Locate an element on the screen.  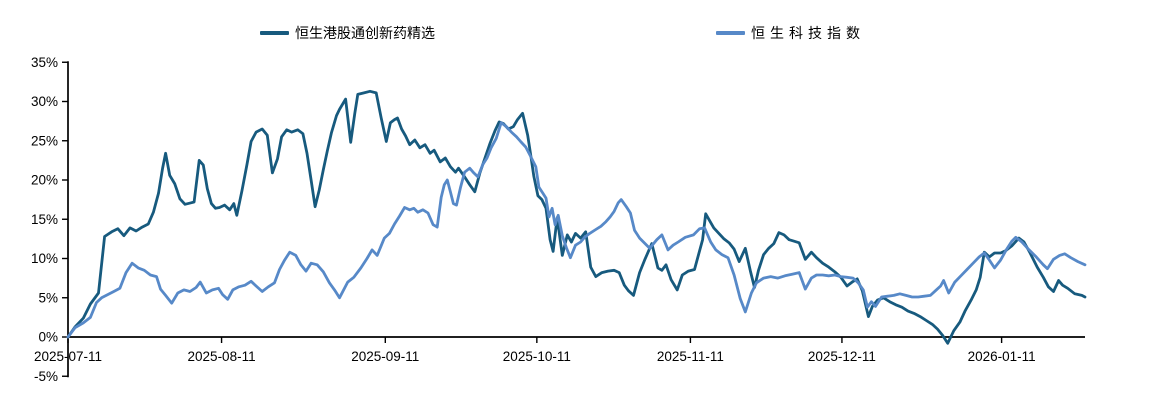
y-tick-label: 30% is located at coordinates (44, 101).